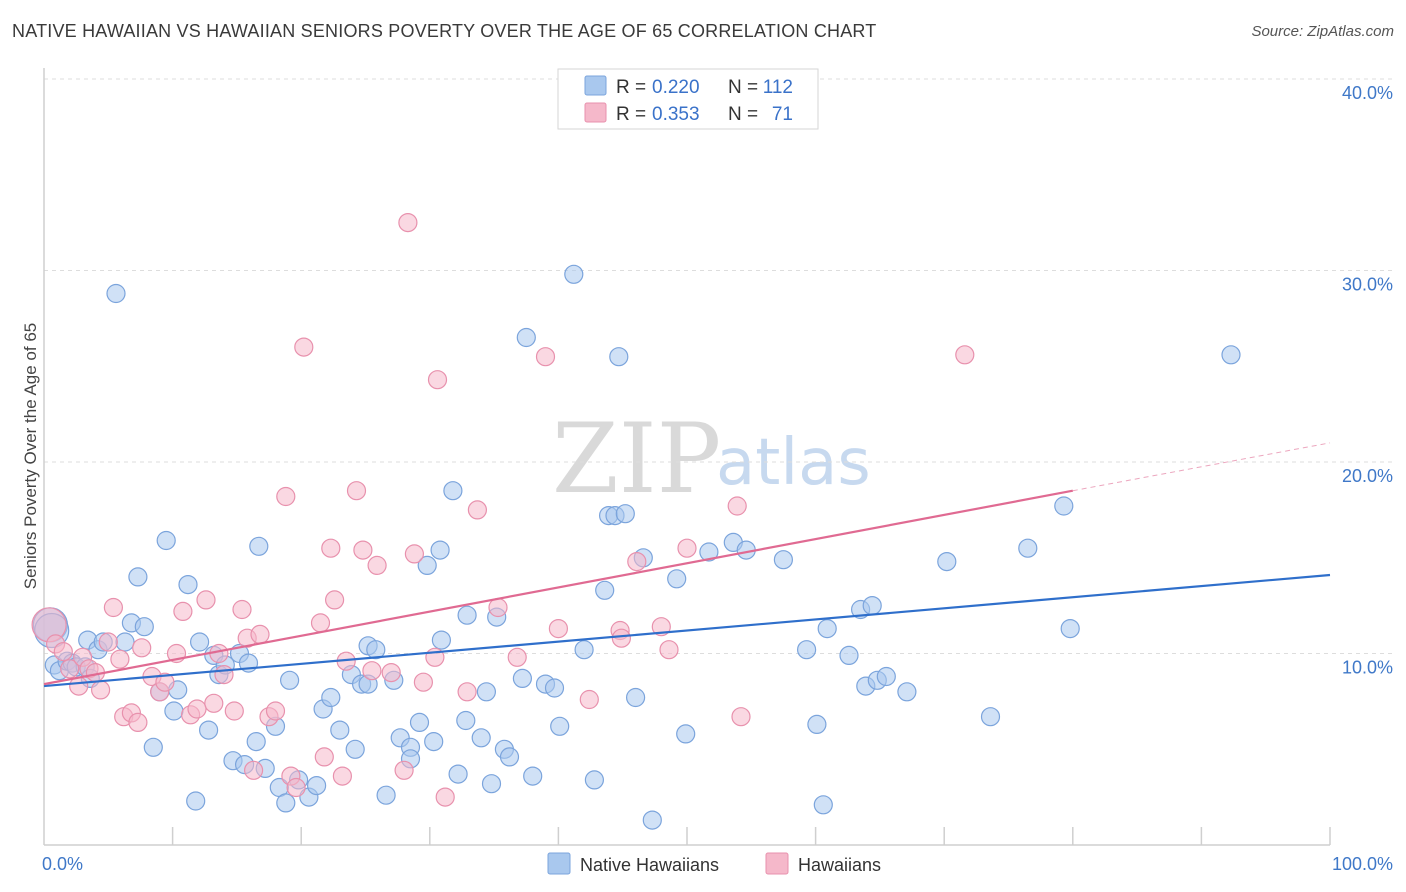  What do you see at coordinates (649, 865) in the screenshot?
I see `bottom-legend-label-native-hawaiians: Native Hawaiians` at bounding box center [649, 865].